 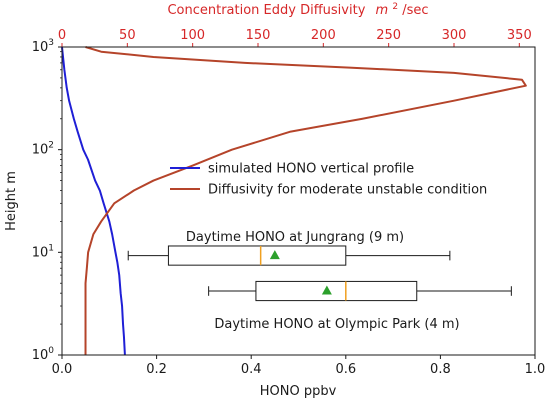 I want to click on y-tick-label: 10³, so click(x=43, y=46).